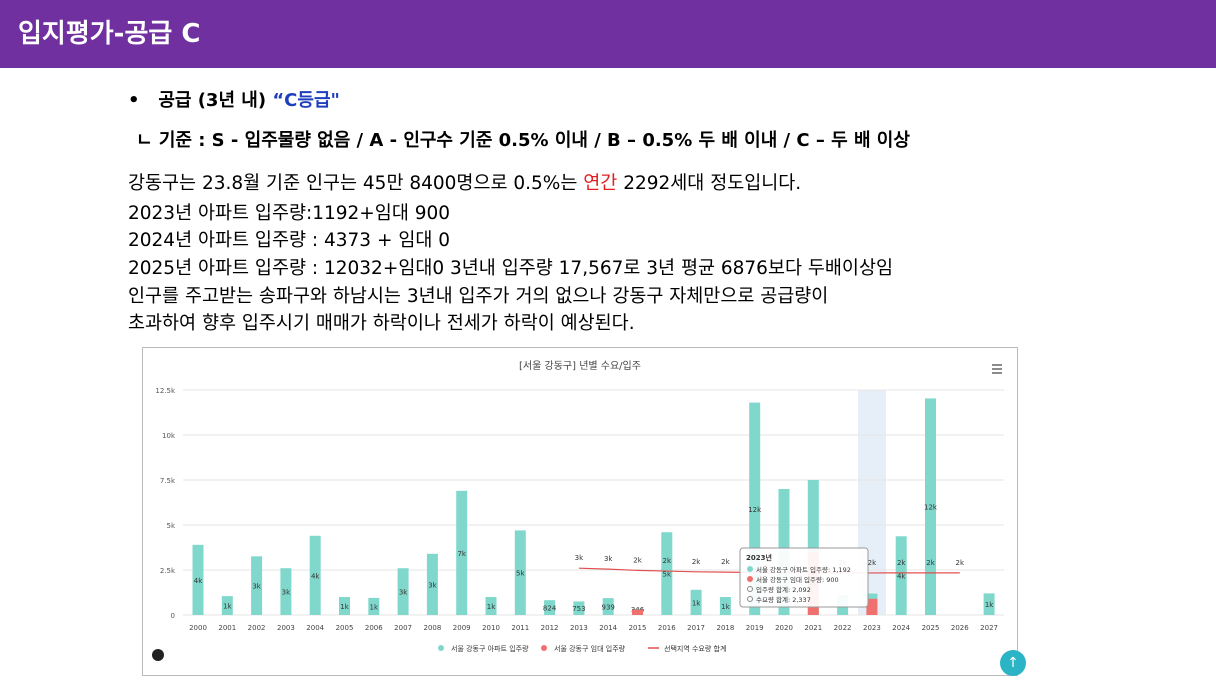  What do you see at coordinates (709, 183) in the screenshot?
I see `text: 2292세대 정도입니다.` at bounding box center [709, 183].